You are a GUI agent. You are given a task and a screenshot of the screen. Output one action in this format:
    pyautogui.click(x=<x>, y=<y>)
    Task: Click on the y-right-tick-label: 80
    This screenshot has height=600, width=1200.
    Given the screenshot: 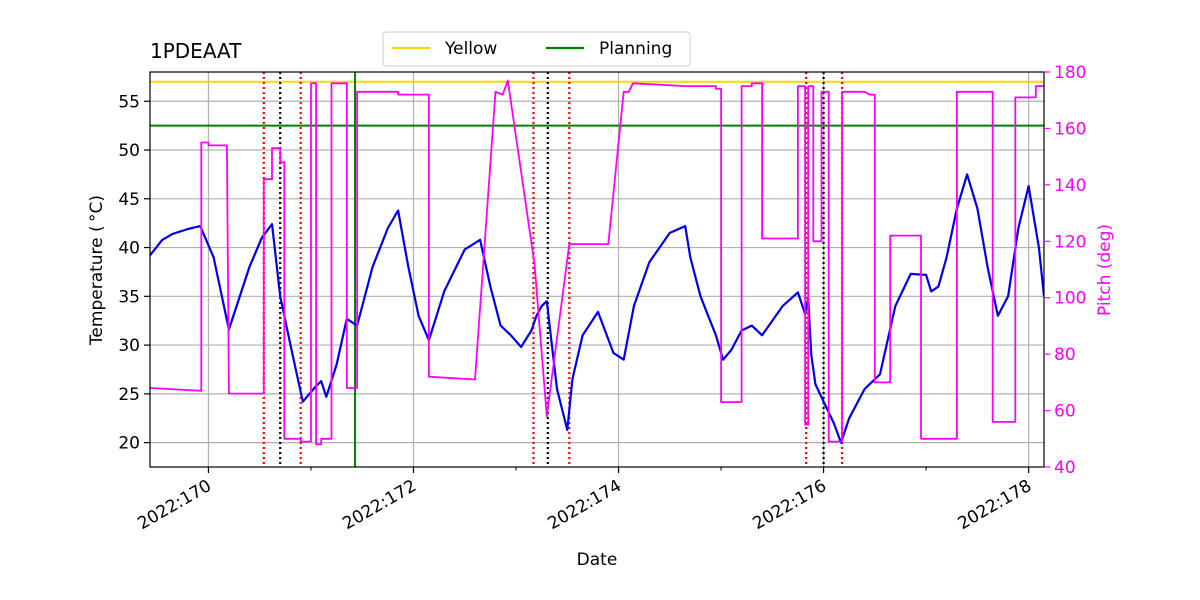 What is the action you would take?
    pyautogui.click(x=1065, y=355)
    